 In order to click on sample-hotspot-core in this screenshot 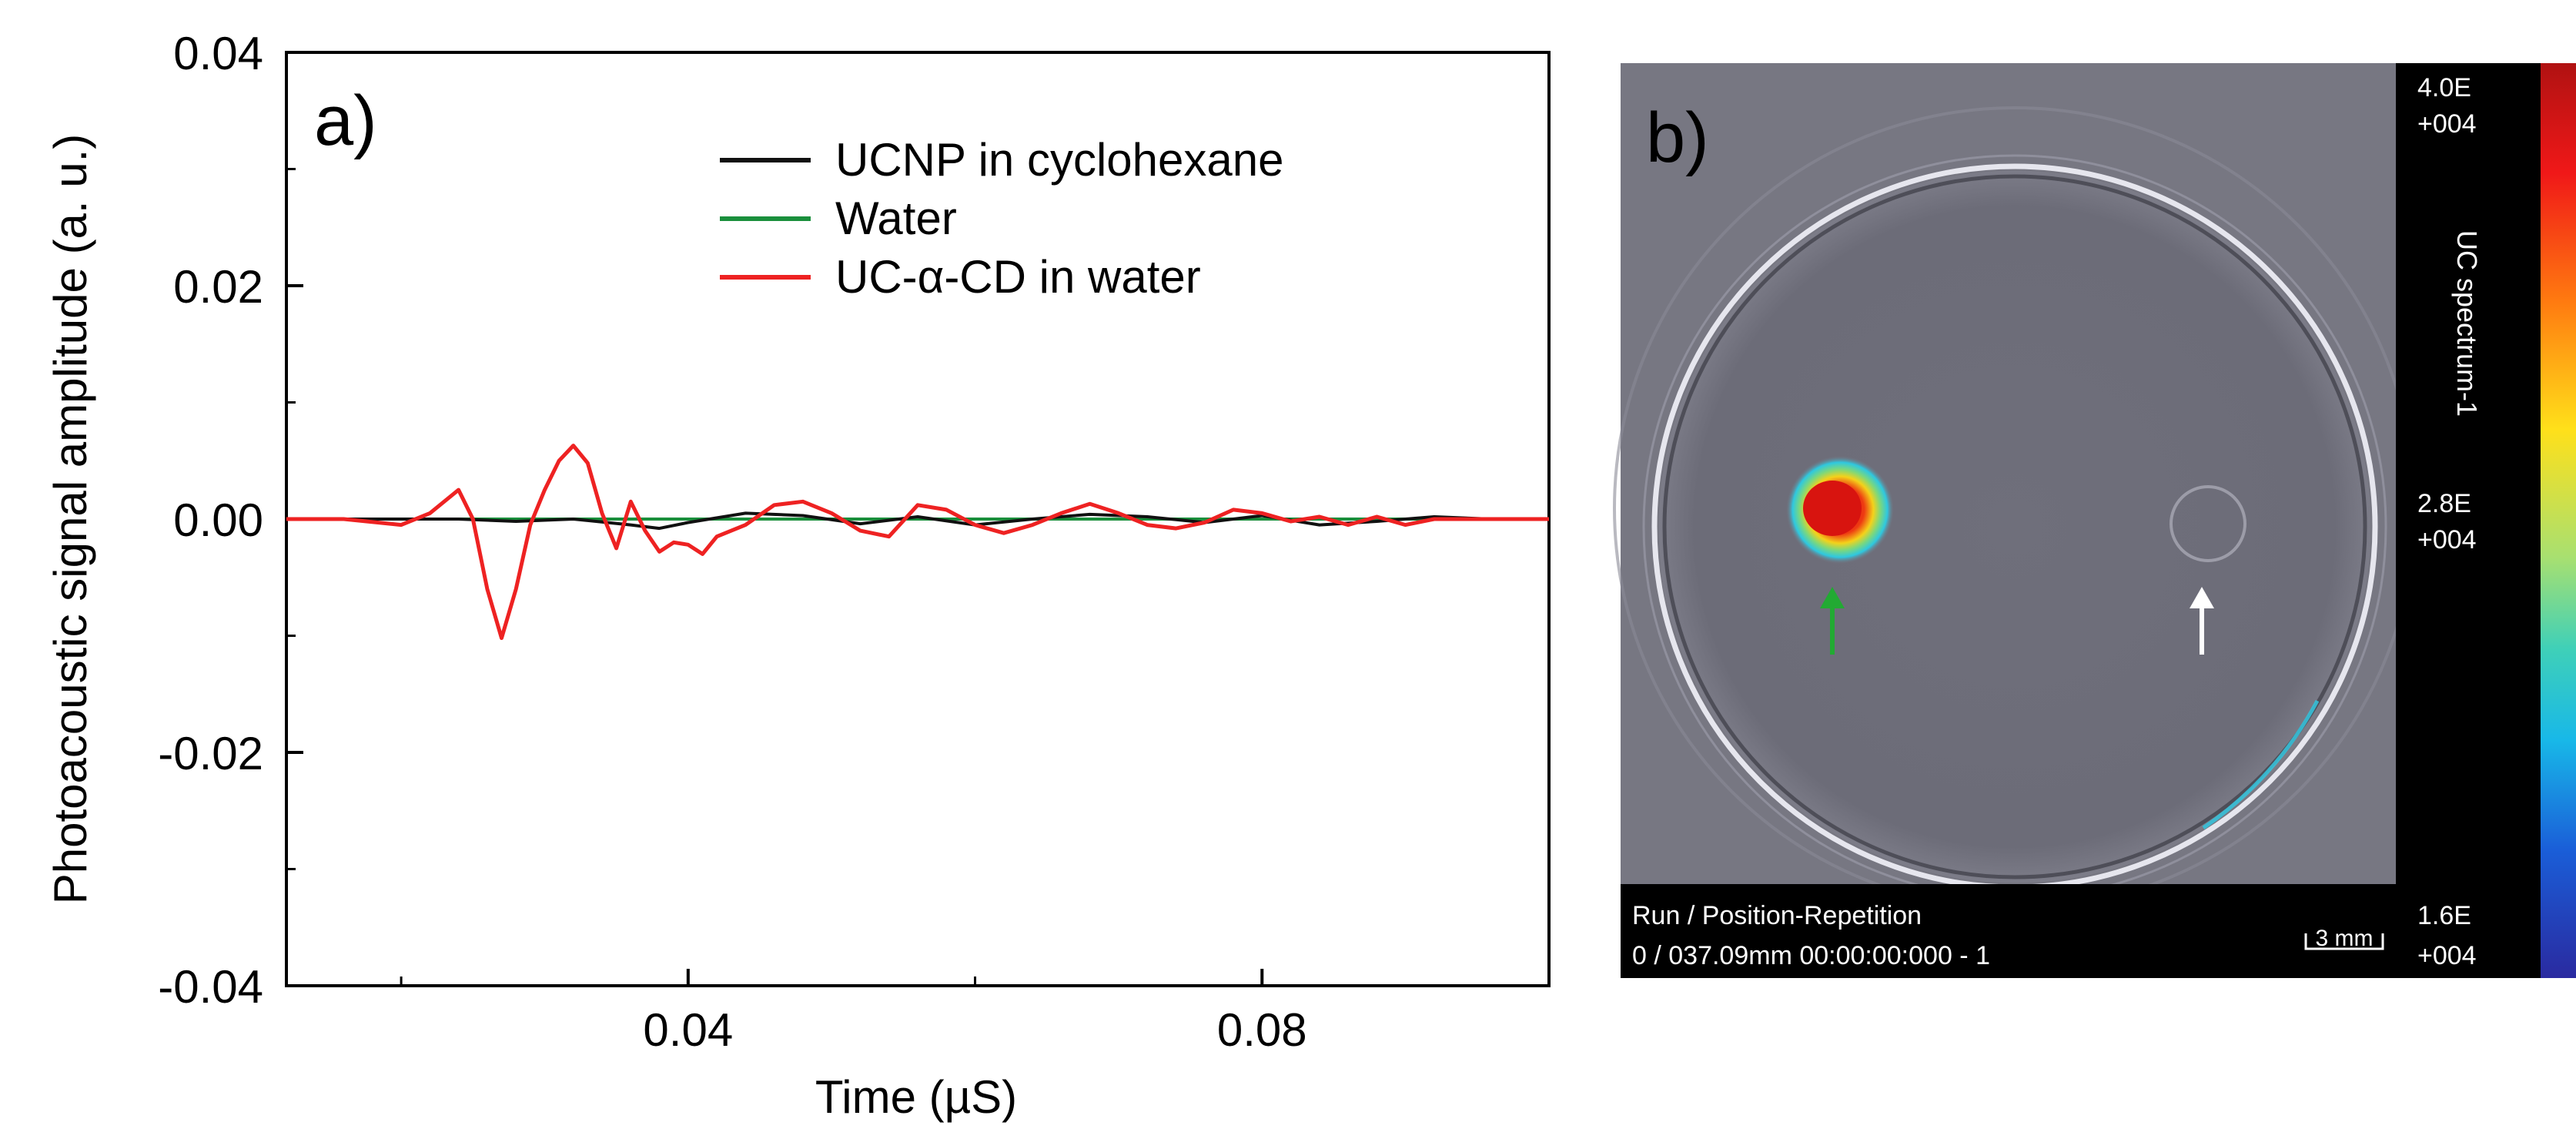, I will do `click(1833, 508)`.